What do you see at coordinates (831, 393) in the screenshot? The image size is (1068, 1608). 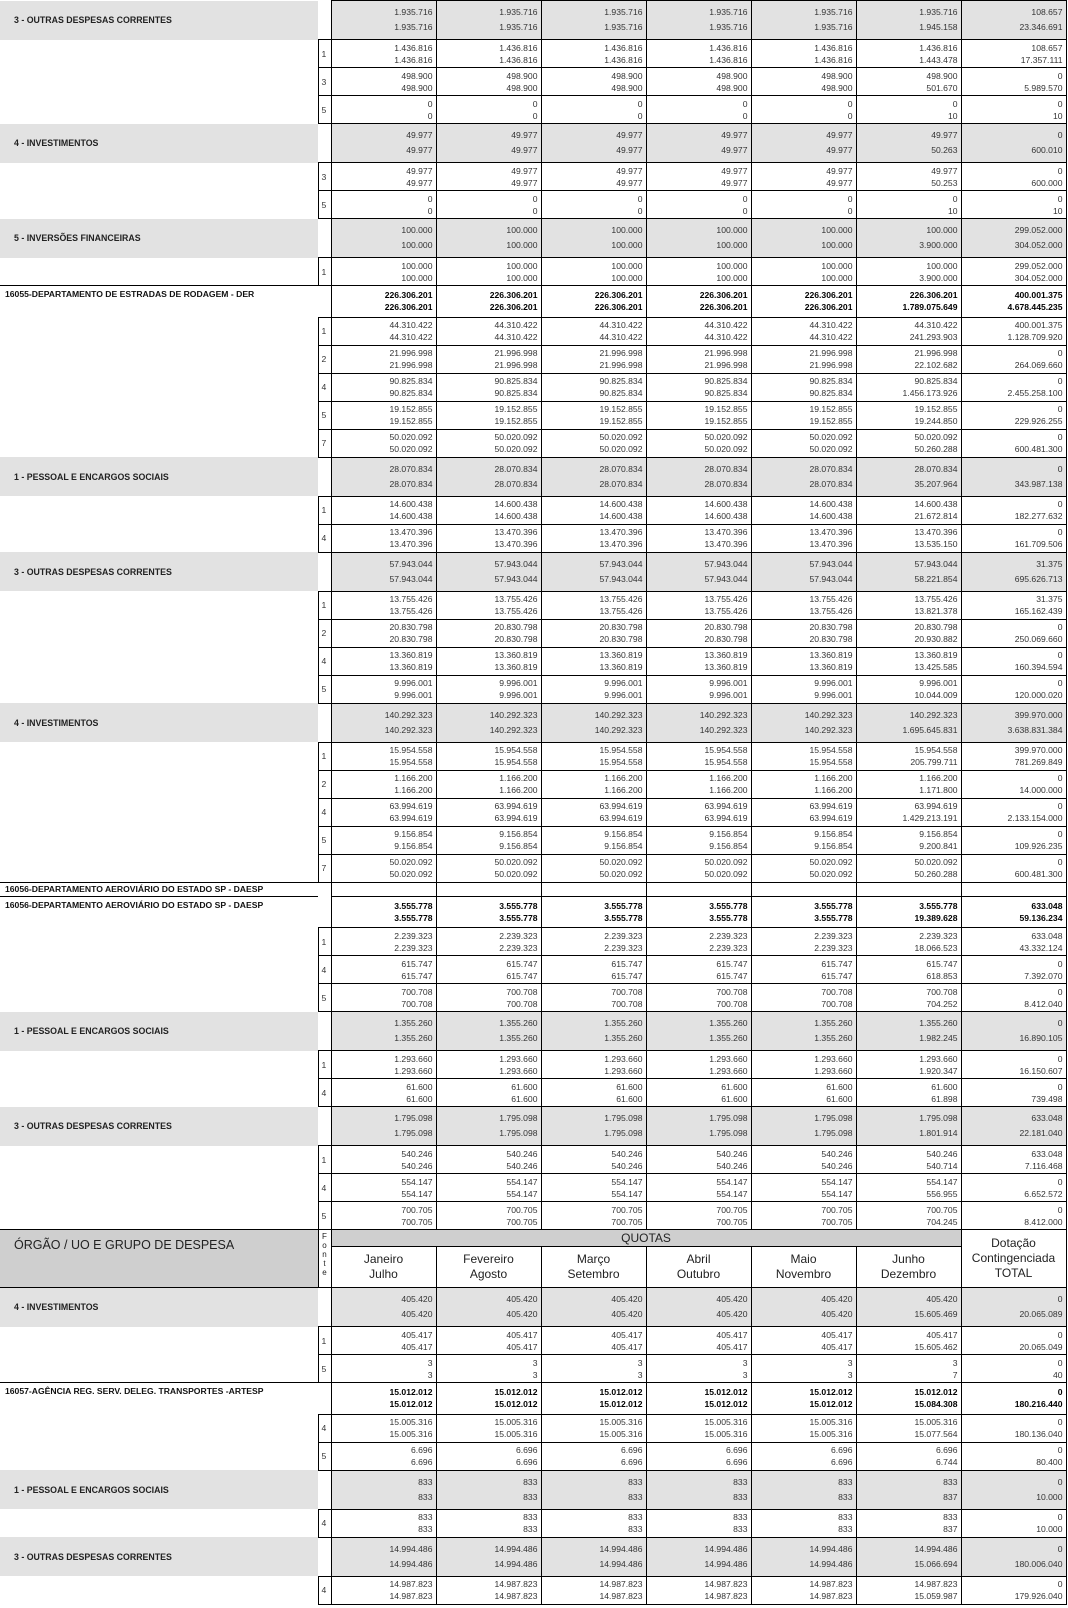 I see `value-second-half: 90.825.834` at bounding box center [831, 393].